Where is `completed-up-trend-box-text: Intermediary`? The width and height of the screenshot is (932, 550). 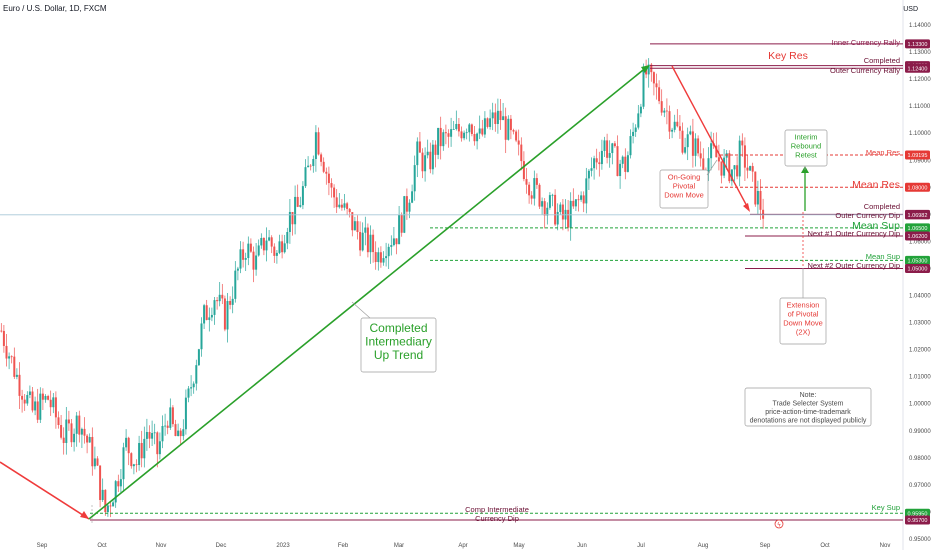 completed-up-trend-box-text: Intermediary is located at coordinates (398, 342).